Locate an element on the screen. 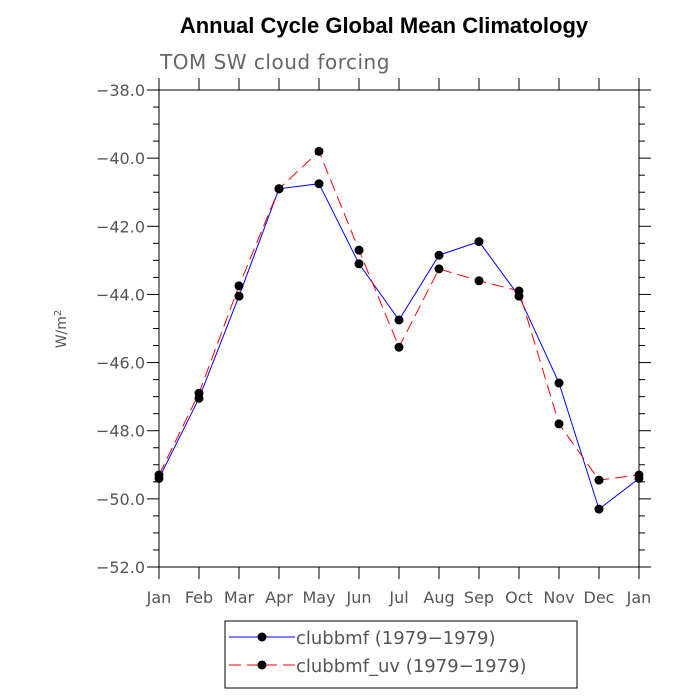 This screenshot has width=700, height=700. y-tick-label: −42.0 is located at coordinates (120, 226).